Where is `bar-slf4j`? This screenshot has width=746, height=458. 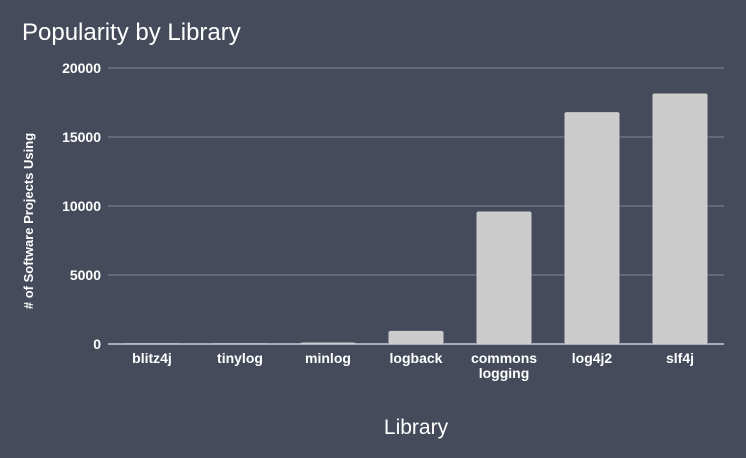 bar-slf4j is located at coordinates (680, 218).